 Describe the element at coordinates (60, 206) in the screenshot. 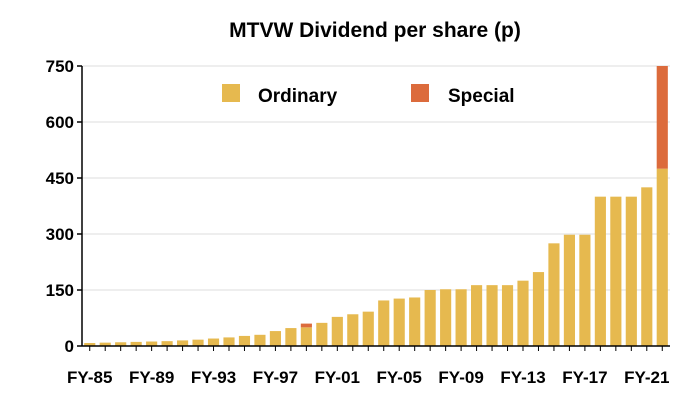

I see `y-tick-labels: 0 150 300 450 600 750` at that location.